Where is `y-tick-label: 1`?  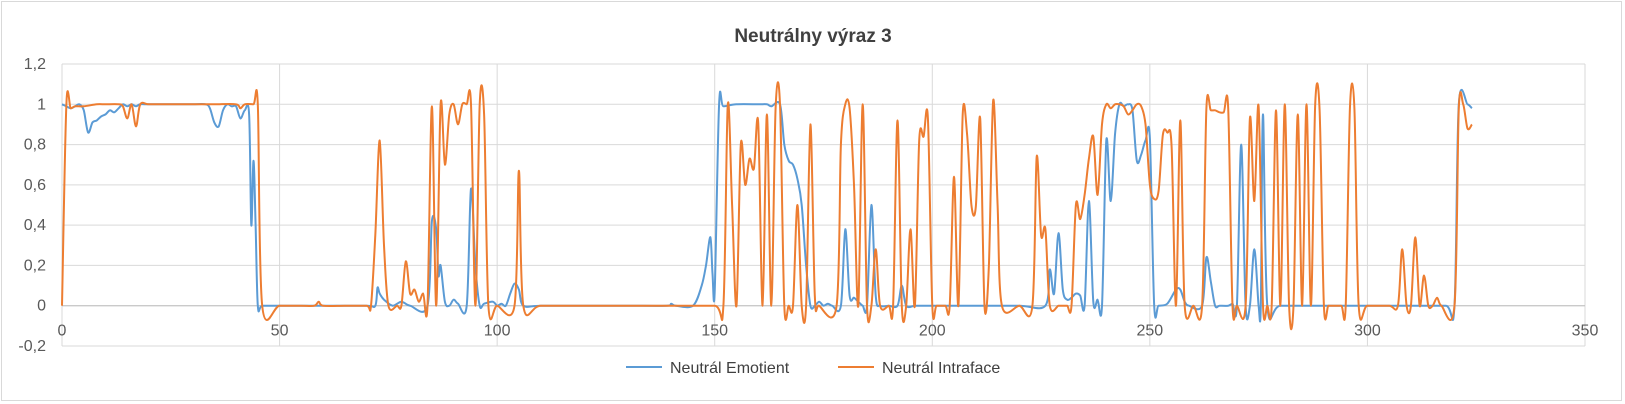 y-tick-label: 1 is located at coordinates (41, 104).